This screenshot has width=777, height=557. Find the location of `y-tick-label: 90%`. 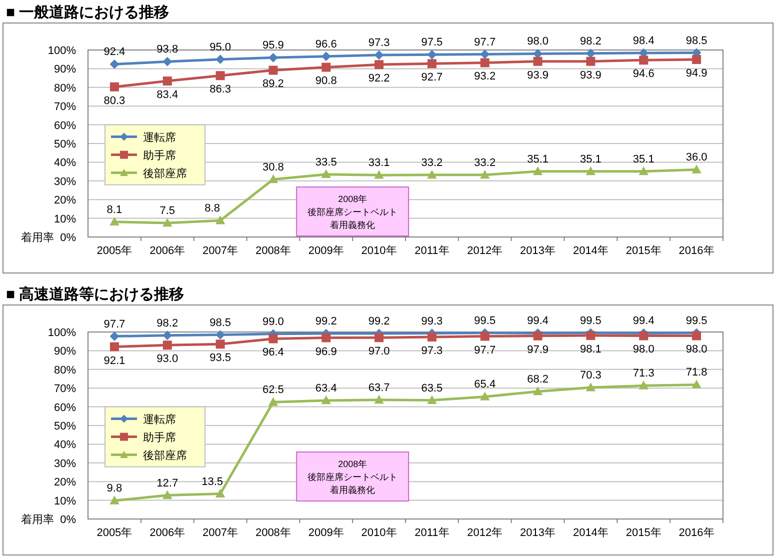

y-tick-label: 90% is located at coordinates (65, 352).